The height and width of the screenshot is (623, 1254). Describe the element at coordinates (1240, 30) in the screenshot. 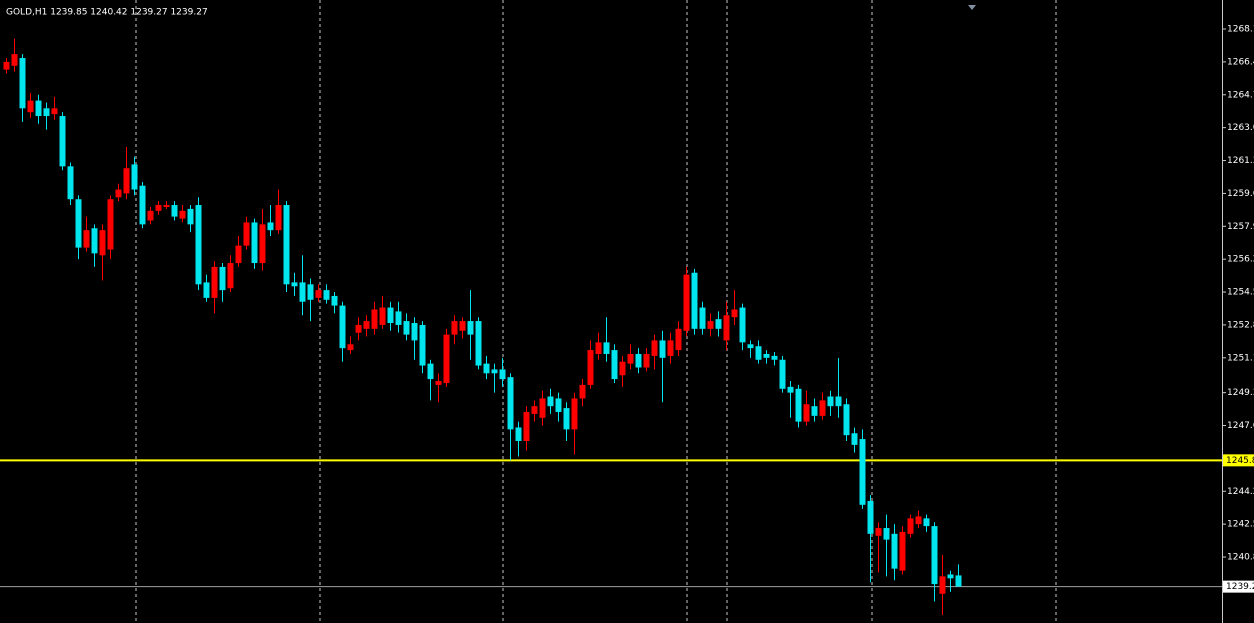

I see `y-tick-label: 1268.1` at that location.